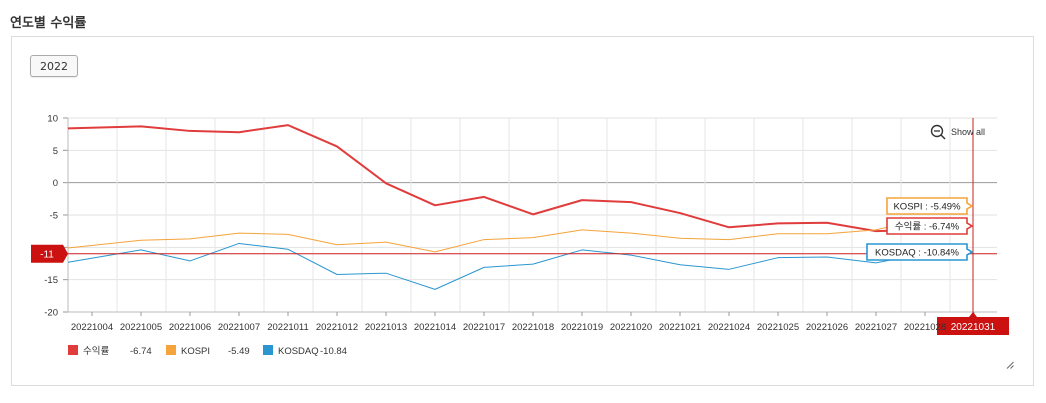  Describe the element at coordinates (288, 327) in the screenshot. I see `x-tick-label: 20221011` at that location.